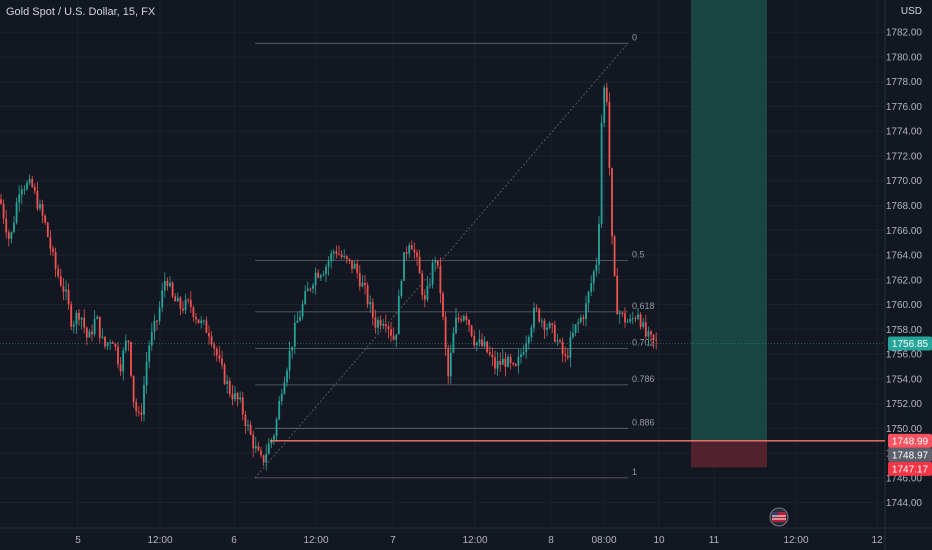  I want to click on y-tick-label: 1776.00, so click(904, 107).